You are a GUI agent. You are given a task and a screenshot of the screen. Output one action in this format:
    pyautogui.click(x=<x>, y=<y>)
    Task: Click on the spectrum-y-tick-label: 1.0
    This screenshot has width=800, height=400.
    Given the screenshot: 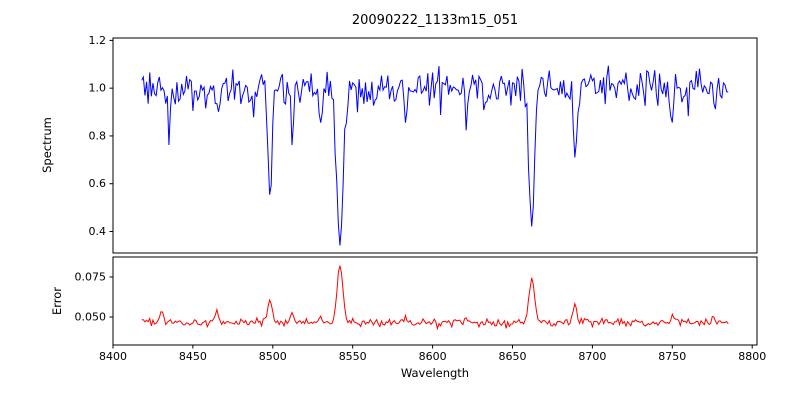 What is the action you would take?
    pyautogui.click(x=98, y=88)
    